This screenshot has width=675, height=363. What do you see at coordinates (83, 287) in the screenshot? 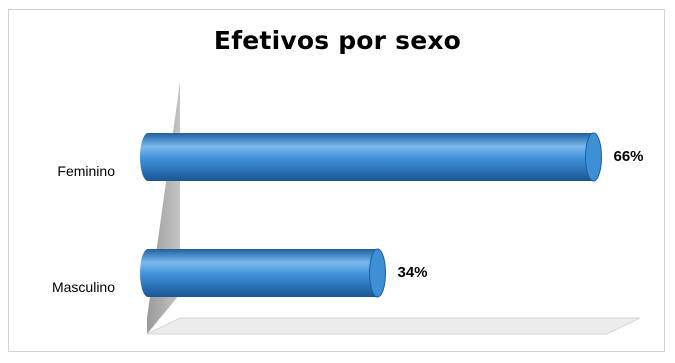
I see `category-label: Masculino` at bounding box center [83, 287].